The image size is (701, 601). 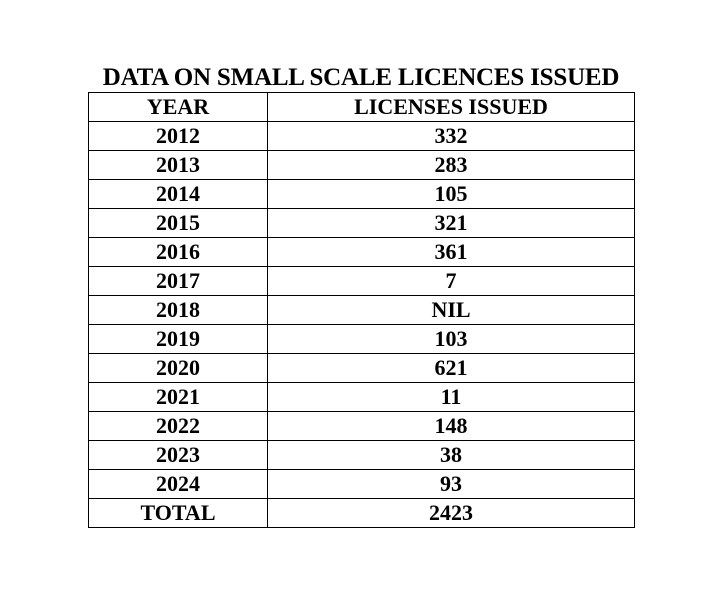 I want to click on table-row: 2012 332, so click(x=361, y=136).